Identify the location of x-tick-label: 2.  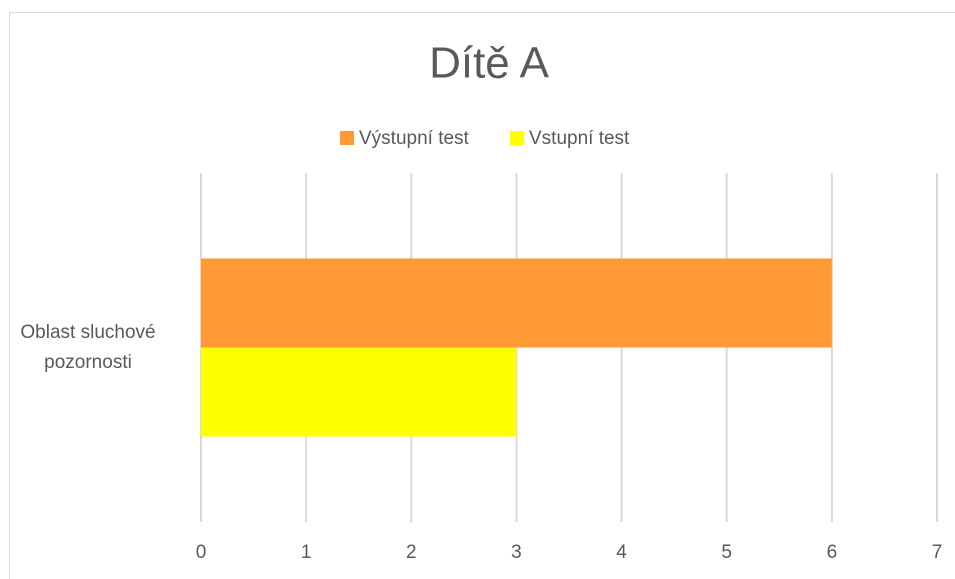
(411, 552).